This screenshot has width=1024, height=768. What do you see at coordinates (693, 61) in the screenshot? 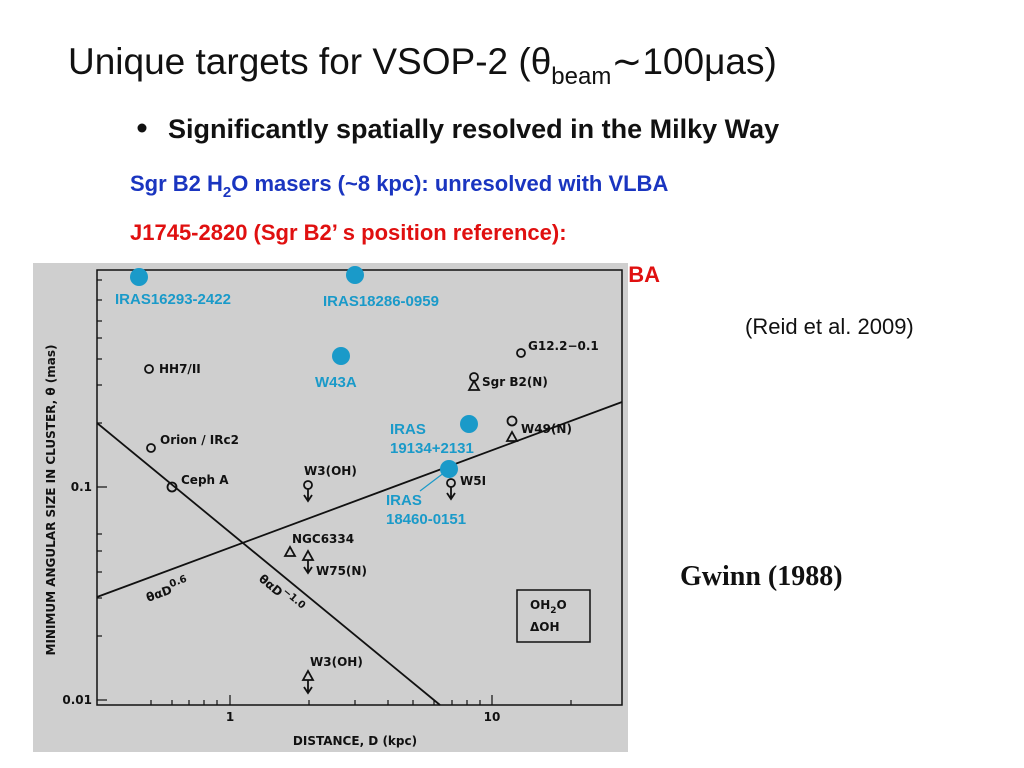
I see `title-text: ∼100μas)` at bounding box center [693, 61].